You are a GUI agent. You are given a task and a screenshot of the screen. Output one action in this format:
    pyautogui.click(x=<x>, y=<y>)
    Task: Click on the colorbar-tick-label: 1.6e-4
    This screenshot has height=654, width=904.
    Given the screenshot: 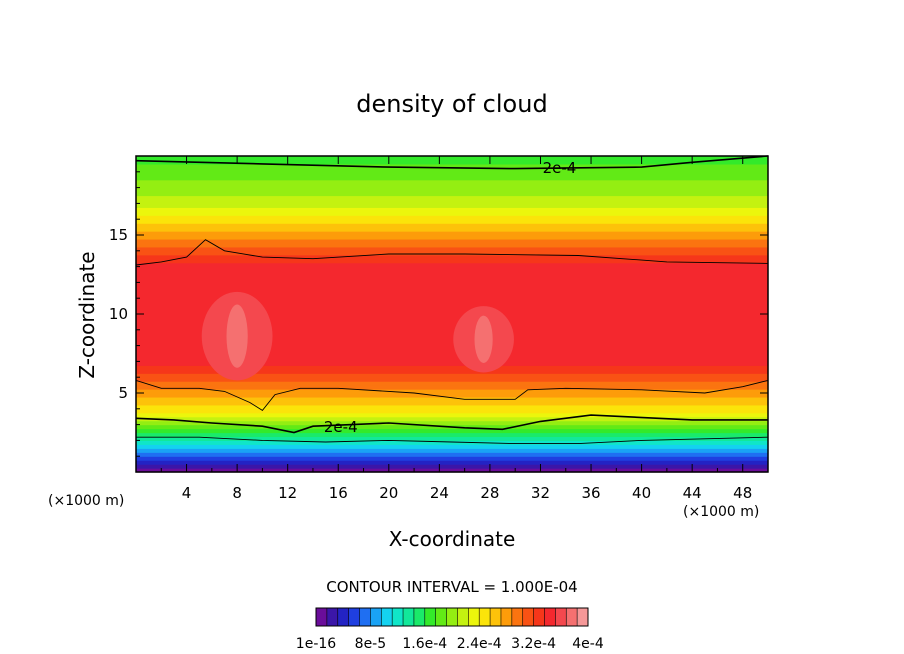 What is the action you would take?
    pyautogui.click(x=424, y=644)
    